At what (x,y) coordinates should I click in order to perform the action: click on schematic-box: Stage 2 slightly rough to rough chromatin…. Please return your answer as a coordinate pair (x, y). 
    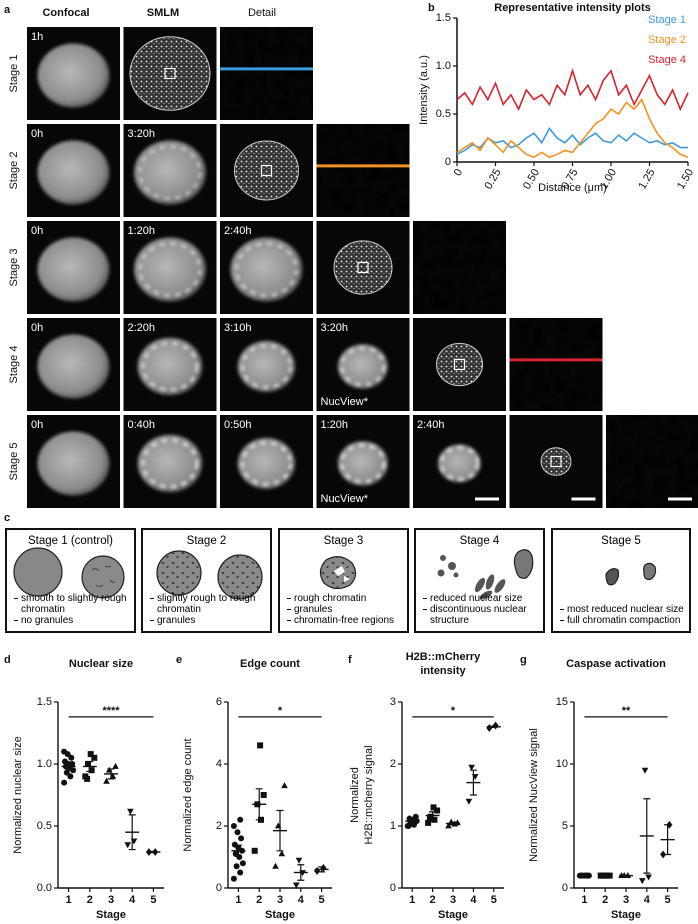
    Looking at the image, I should click on (206, 580).